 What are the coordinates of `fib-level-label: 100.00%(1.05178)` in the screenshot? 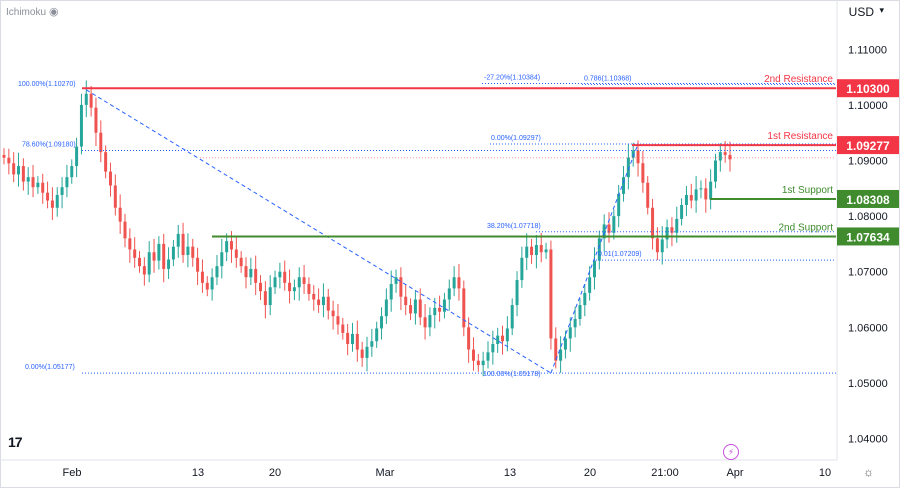 It's located at (512, 374).